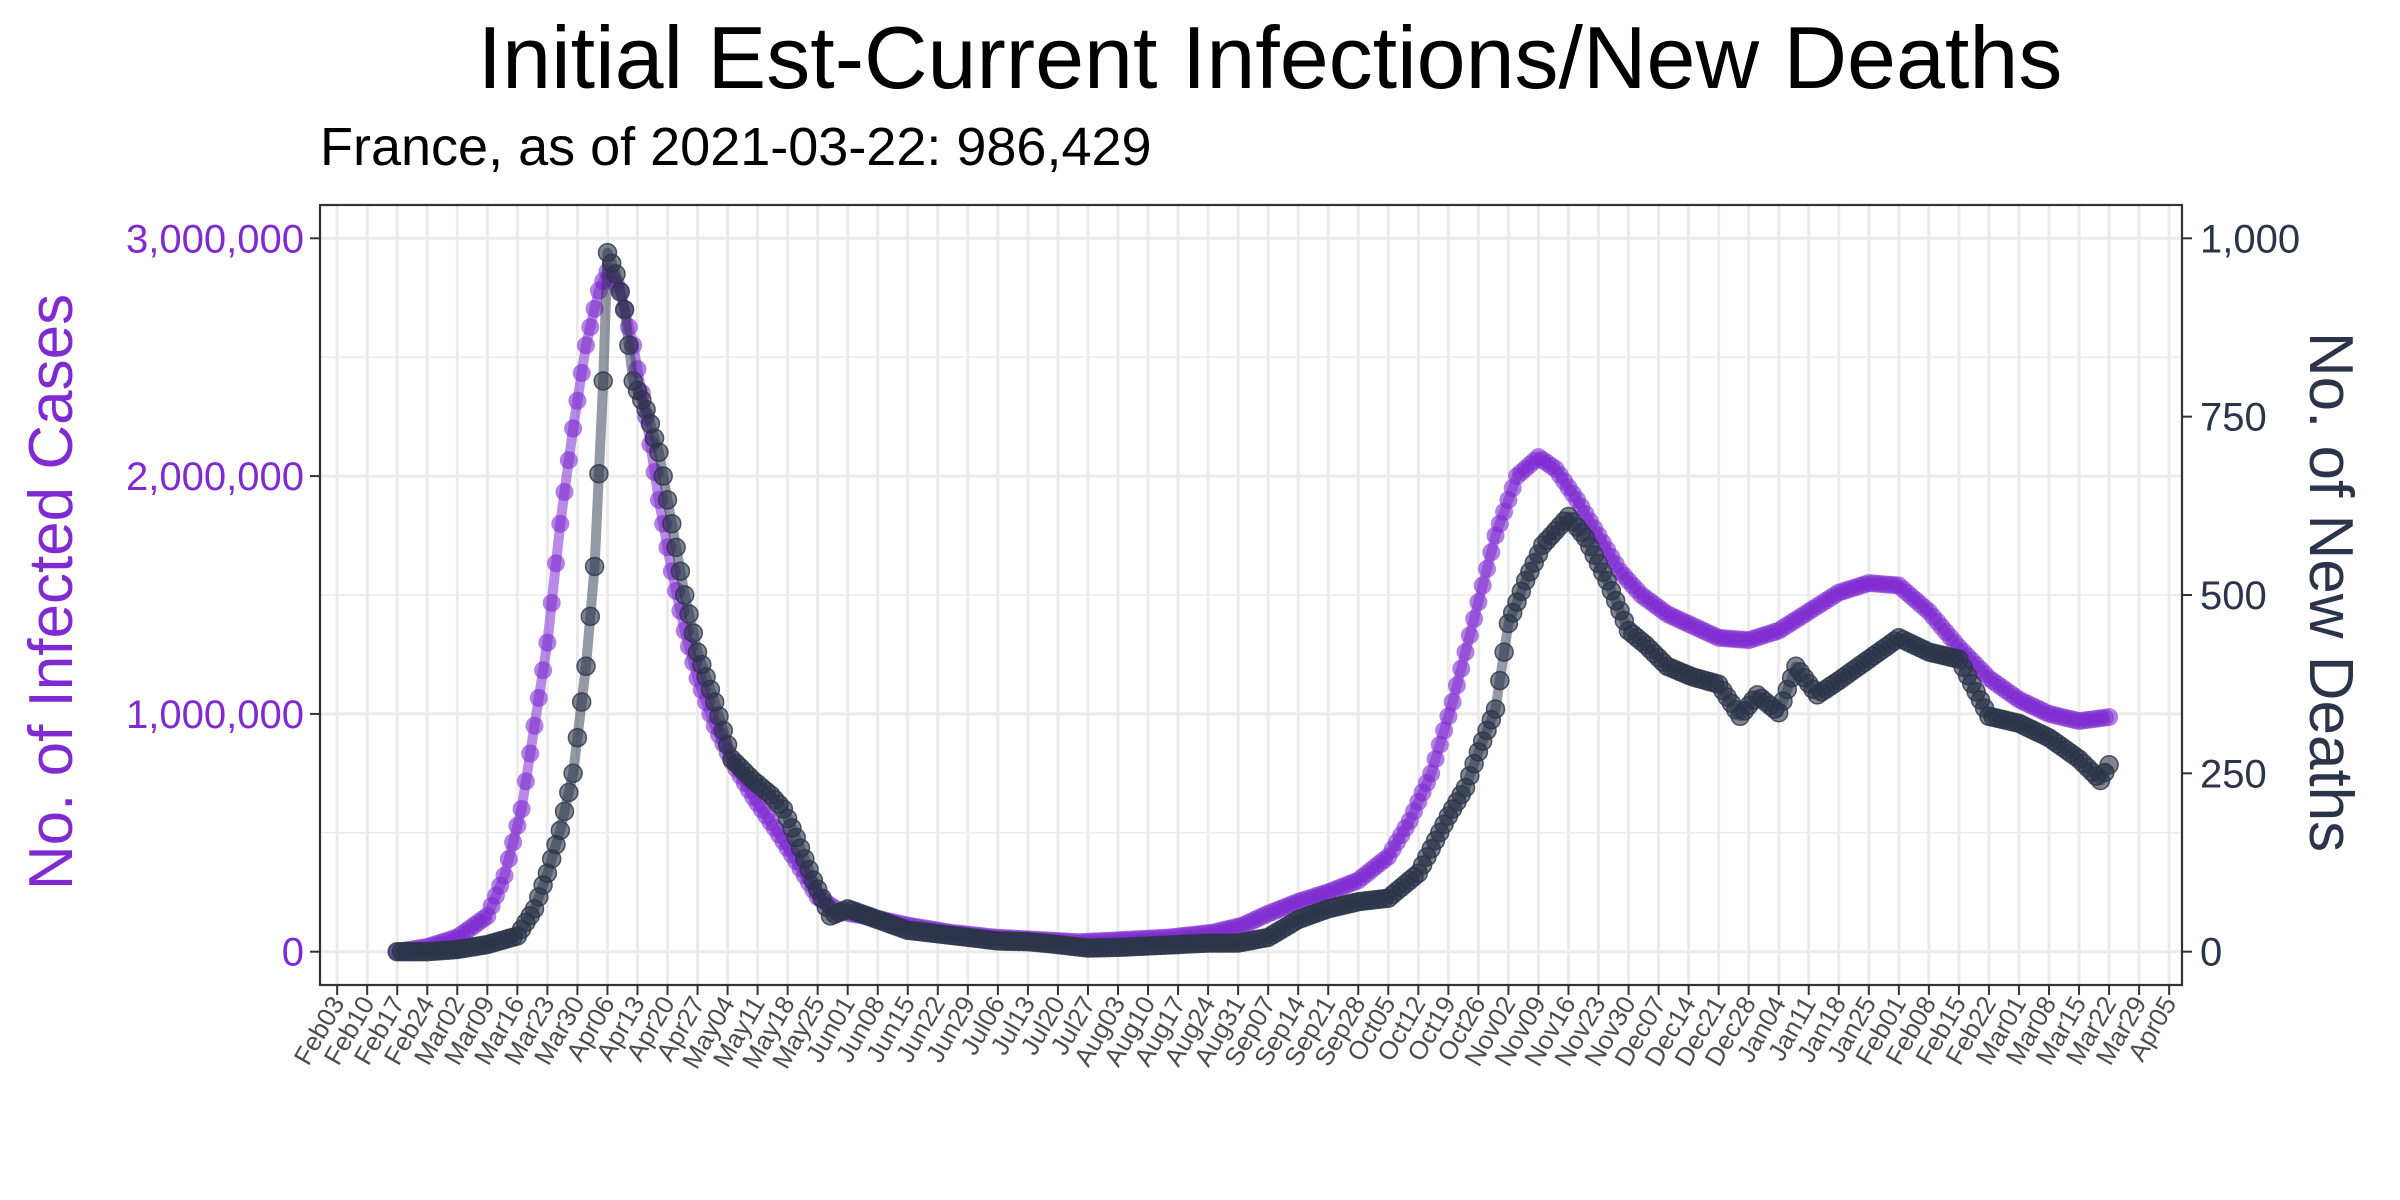  What do you see at coordinates (293, 953) in the screenshot?
I see `y-axis-left-tick-label: 0` at bounding box center [293, 953].